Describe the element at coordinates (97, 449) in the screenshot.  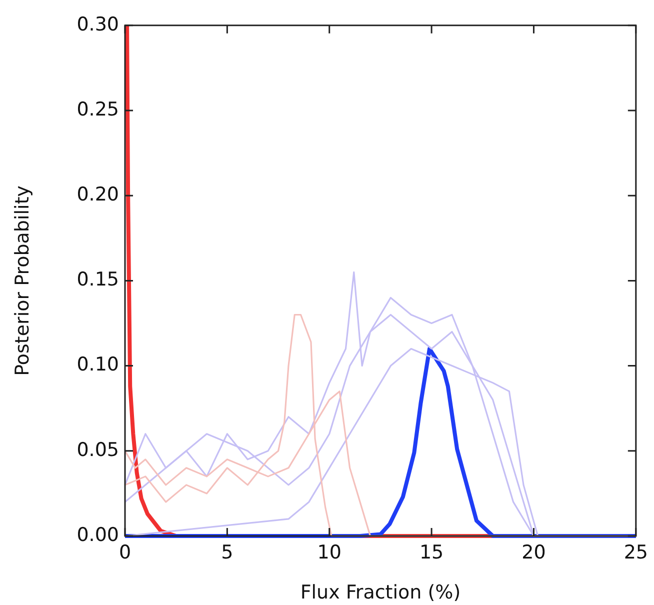
I see `y-tick-label: 0.05` at that location.